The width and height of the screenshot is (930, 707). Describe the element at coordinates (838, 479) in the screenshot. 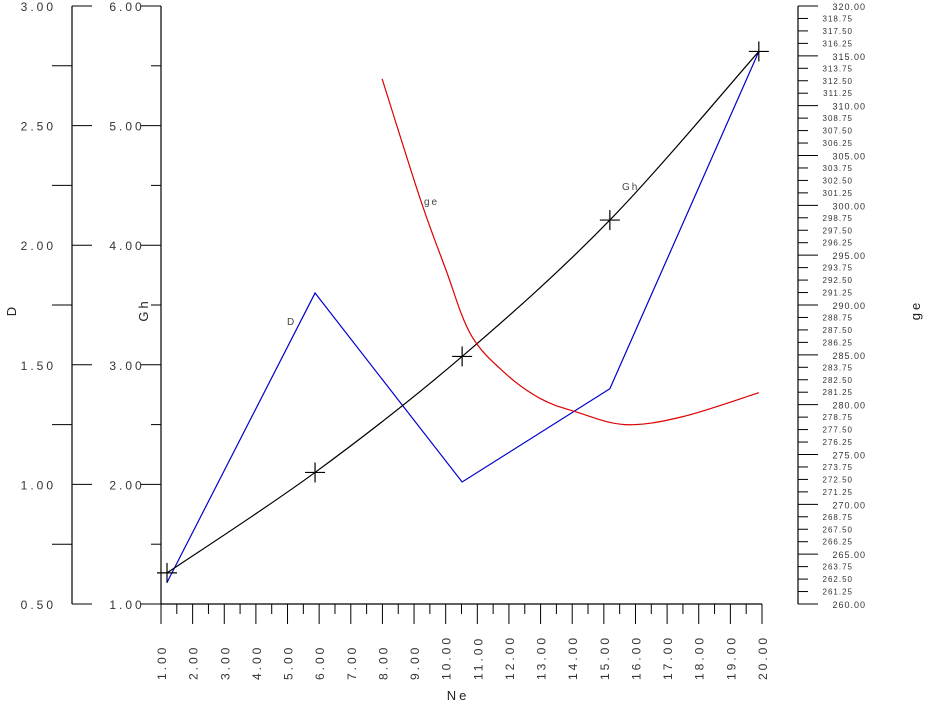

I see `ge-axis-minor-tick-label: 272.50` at that location.